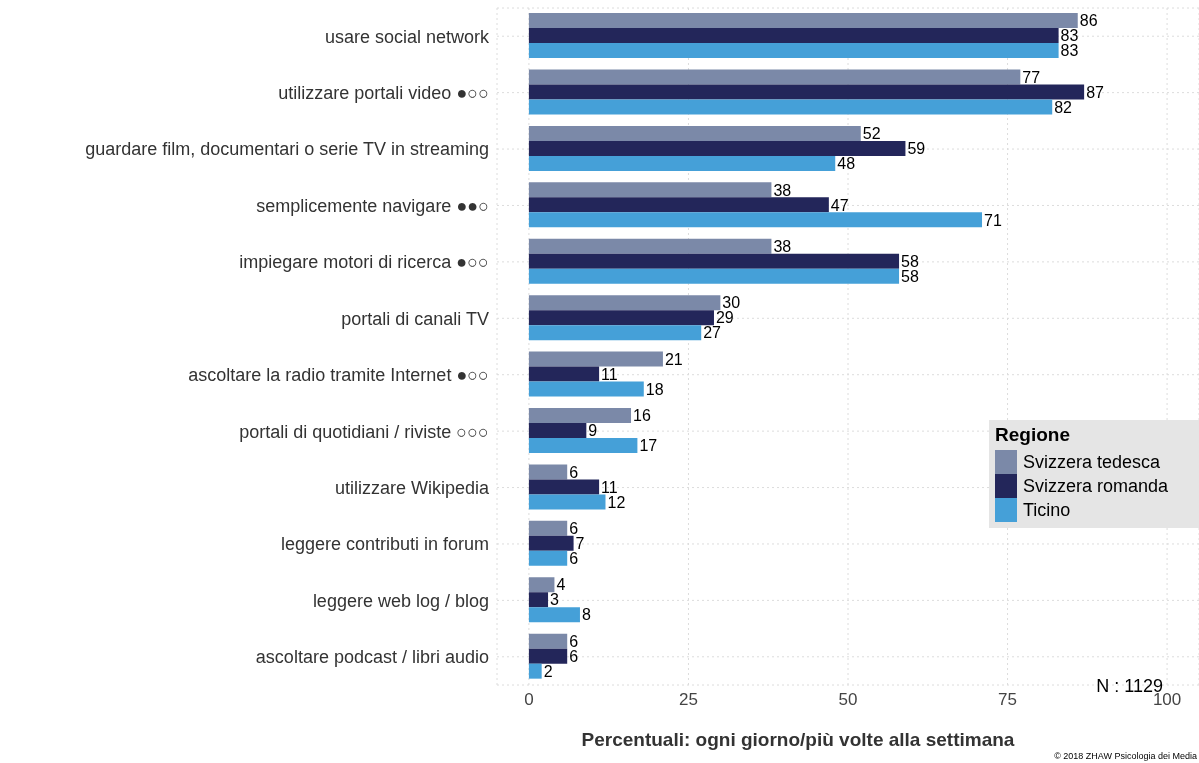  Describe the element at coordinates (688, 700) in the screenshot. I see `x-tick-label: 25` at that location.